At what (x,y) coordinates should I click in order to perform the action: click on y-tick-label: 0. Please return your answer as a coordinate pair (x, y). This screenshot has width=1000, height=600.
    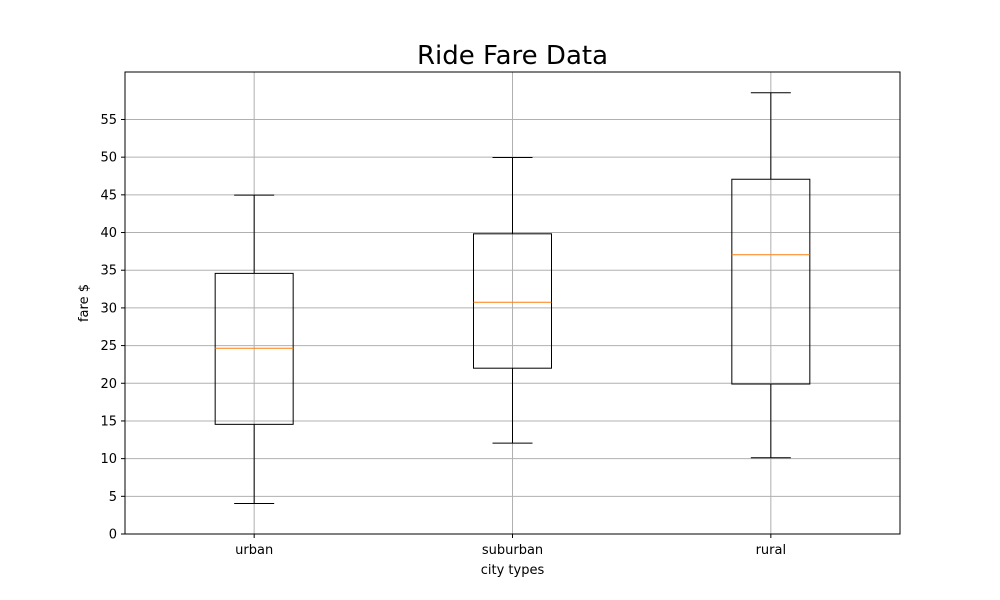
    Looking at the image, I should click on (113, 535).